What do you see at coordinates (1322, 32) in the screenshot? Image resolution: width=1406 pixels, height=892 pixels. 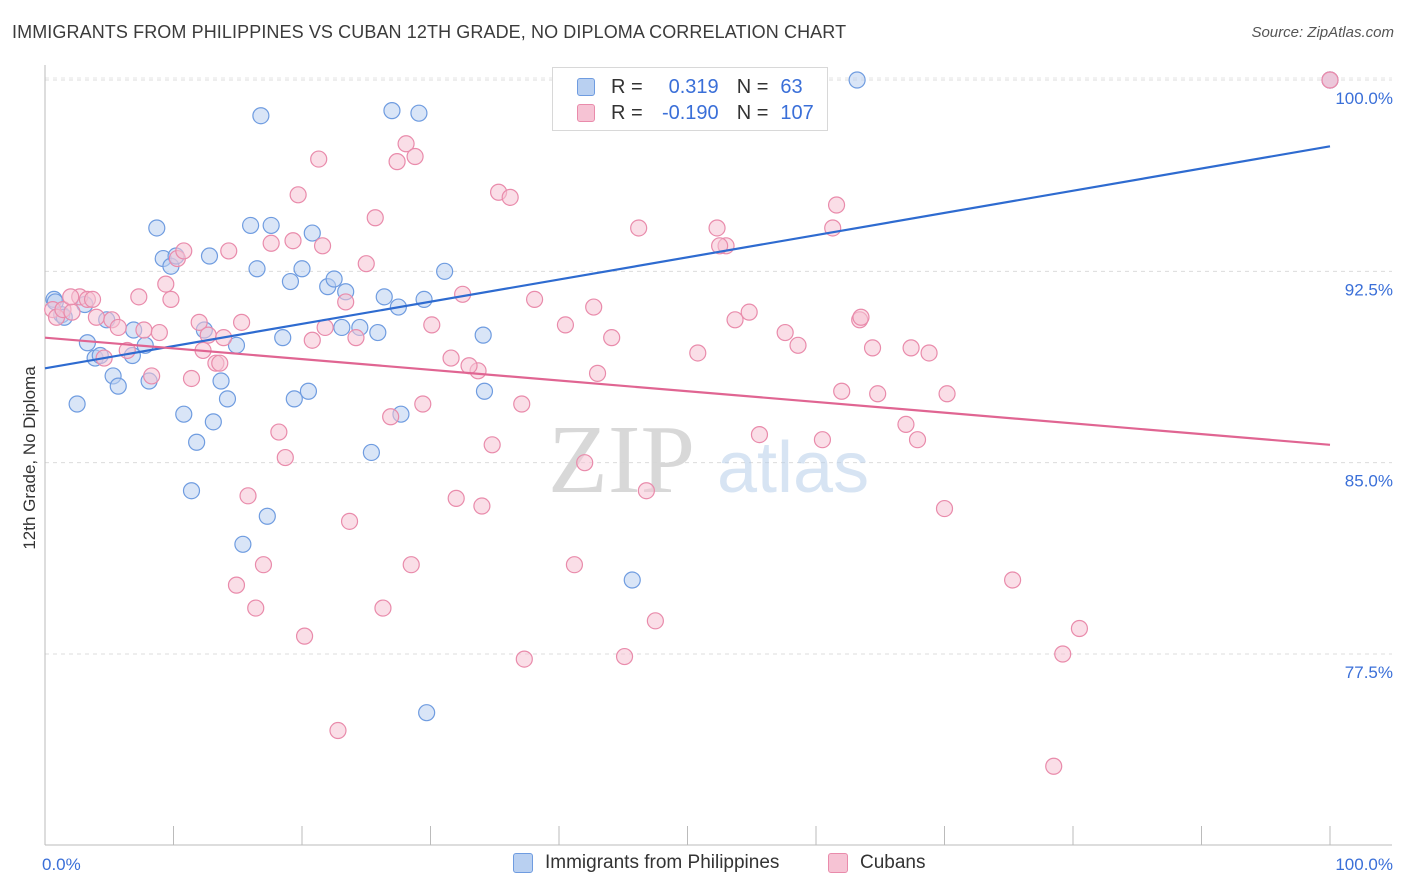 I see `chart-source: Source: ZipAtlas.com` at bounding box center [1322, 32].